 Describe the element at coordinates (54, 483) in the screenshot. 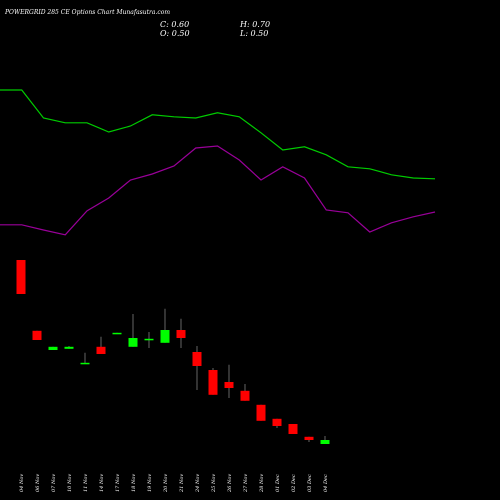

I see `x-tick-label: 07 Nov` at that location.